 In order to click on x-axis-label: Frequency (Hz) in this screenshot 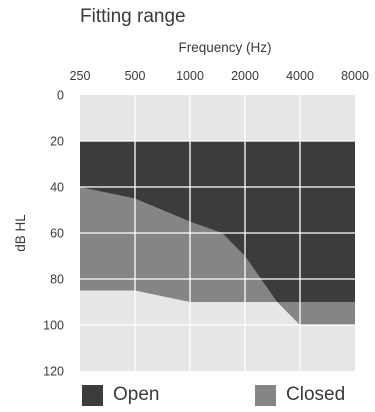, I will do `click(224, 47)`.